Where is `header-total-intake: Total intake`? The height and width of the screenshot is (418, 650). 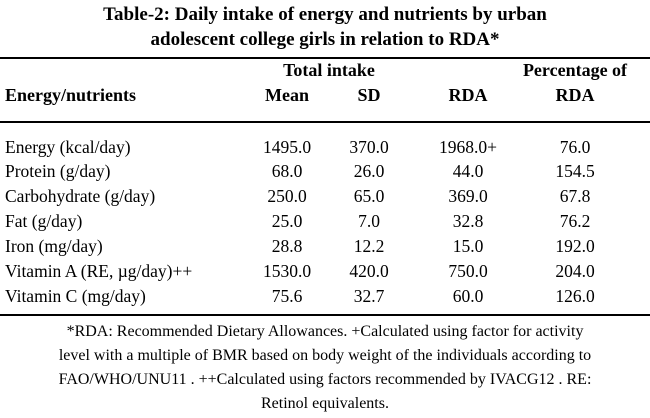
header-total-intake: Total intake is located at coordinates (329, 70).